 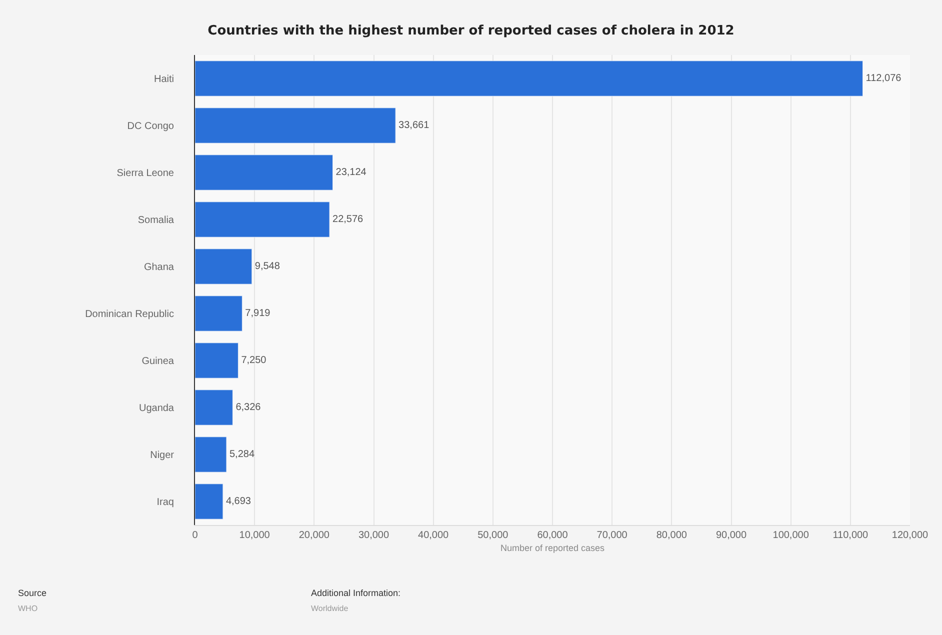 What do you see at coordinates (32, 593) in the screenshot?
I see `text: Source` at bounding box center [32, 593].